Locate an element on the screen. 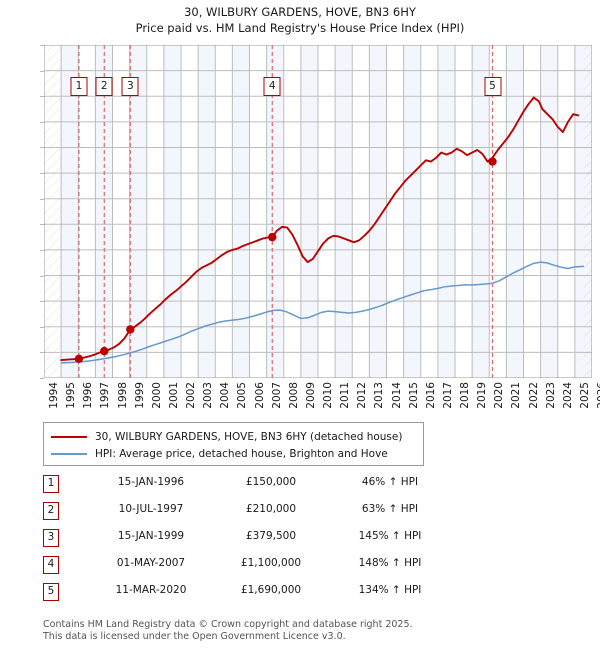  x-axis-tick-label: 2012 is located at coordinates (362, 395).